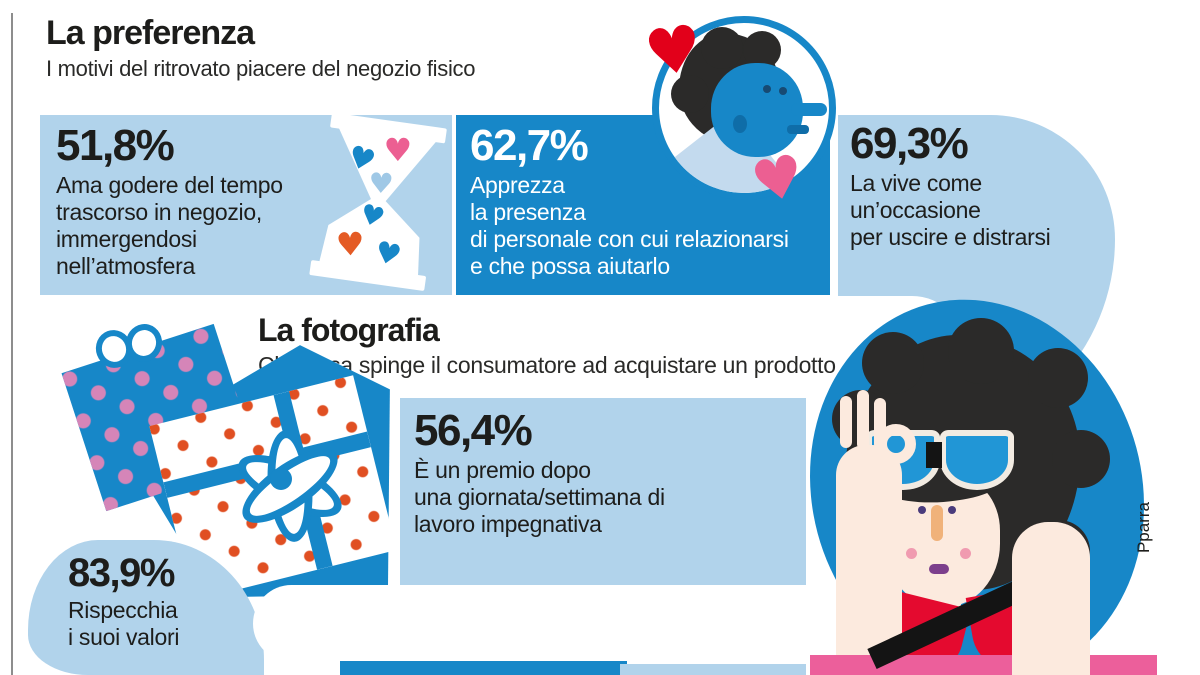  I want to click on stat-line: Apprezza, so click(517, 185).